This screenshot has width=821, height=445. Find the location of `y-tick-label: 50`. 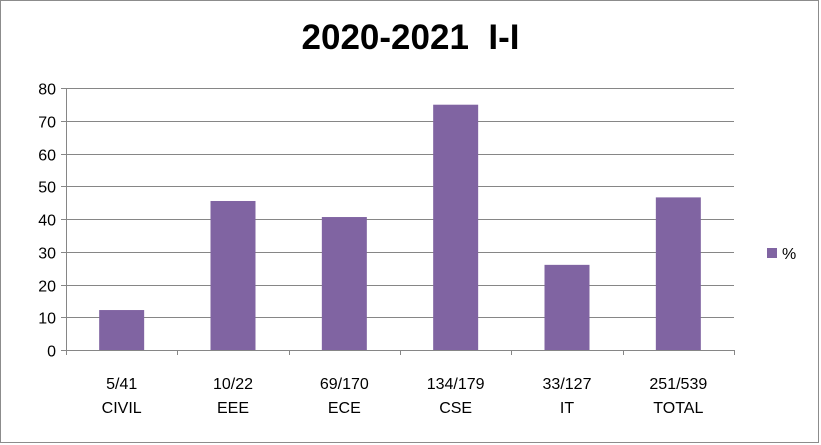

y-tick-label: 50 is located at coordinates (47, 188).